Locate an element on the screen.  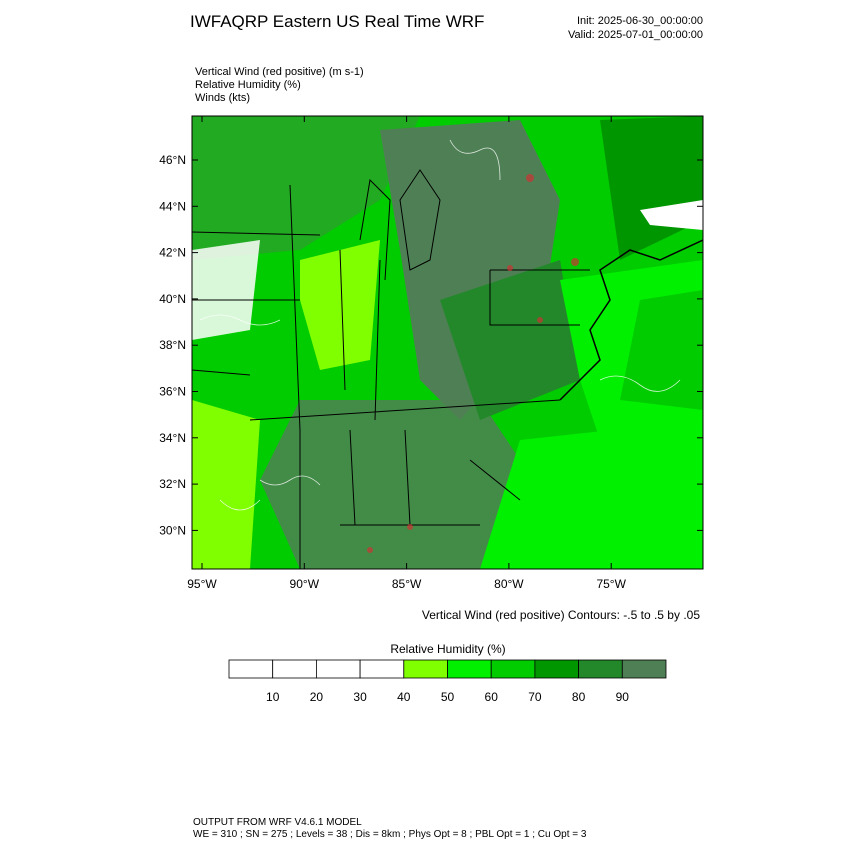
init-time: Init: 2025-06-30_00:00:00 is located at coordinates (640, 21).